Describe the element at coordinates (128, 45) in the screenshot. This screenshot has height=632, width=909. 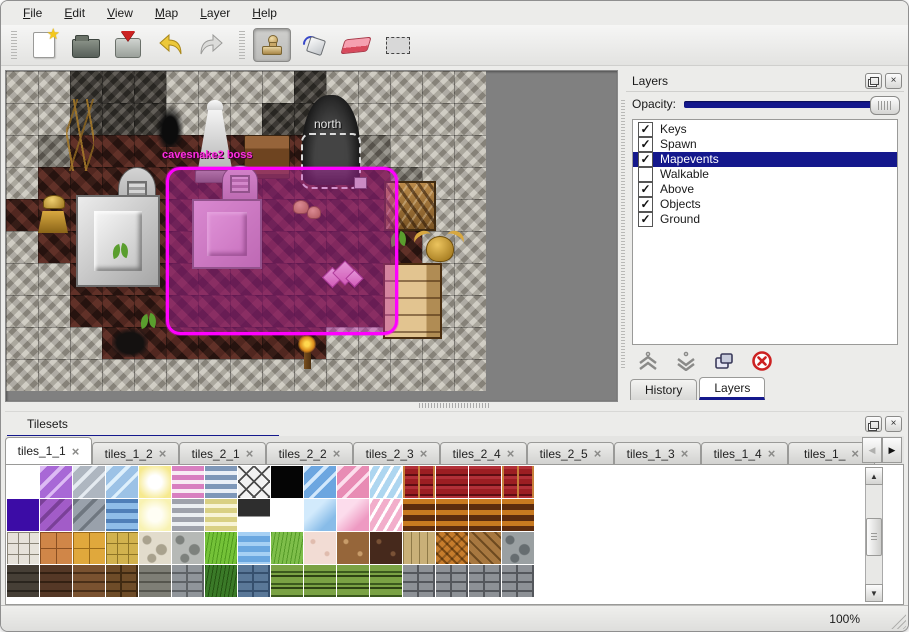
I see `save-file-button` at that location.